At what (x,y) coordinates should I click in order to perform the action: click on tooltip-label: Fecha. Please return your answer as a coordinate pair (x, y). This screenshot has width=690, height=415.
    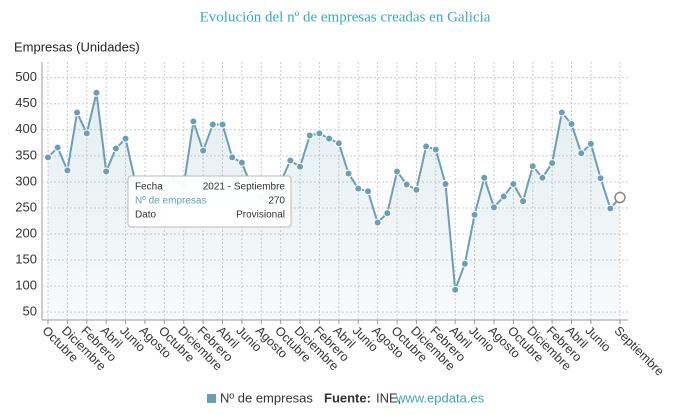
    Looking at the image, I should click on (149, 187).